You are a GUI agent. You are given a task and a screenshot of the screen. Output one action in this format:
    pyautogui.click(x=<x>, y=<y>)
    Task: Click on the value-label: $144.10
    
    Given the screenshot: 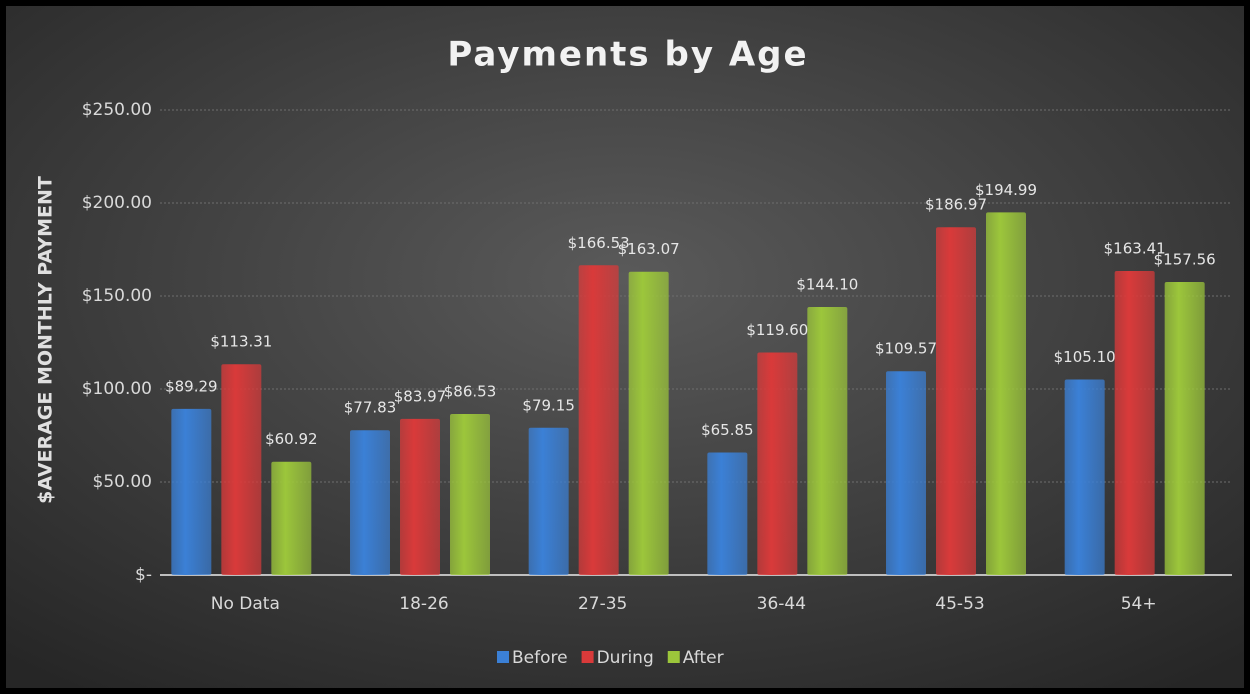 What is the action you would take?
    pyautogui.click(x=827, y=284)
    